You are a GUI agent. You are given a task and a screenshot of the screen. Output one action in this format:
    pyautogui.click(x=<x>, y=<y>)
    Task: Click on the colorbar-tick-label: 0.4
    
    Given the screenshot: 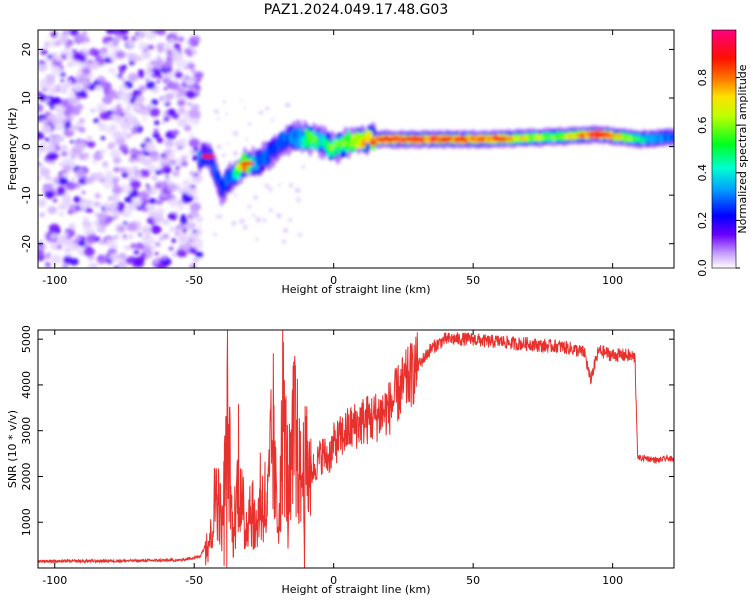 What is the action you would take?
    pyautogui.click(x=702, y=173)
    